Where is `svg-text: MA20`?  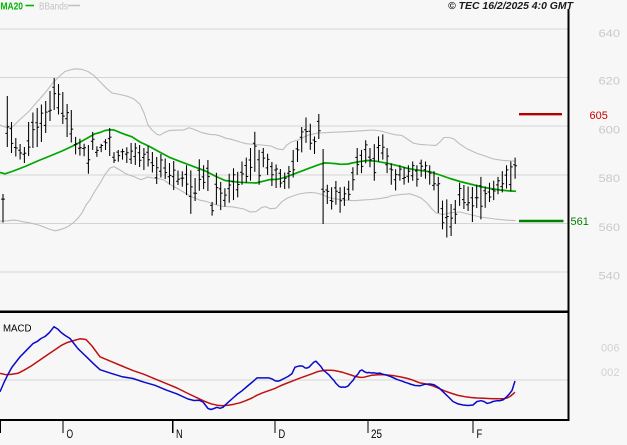
svg-text: MA20 is located at coordinates (12, 7).